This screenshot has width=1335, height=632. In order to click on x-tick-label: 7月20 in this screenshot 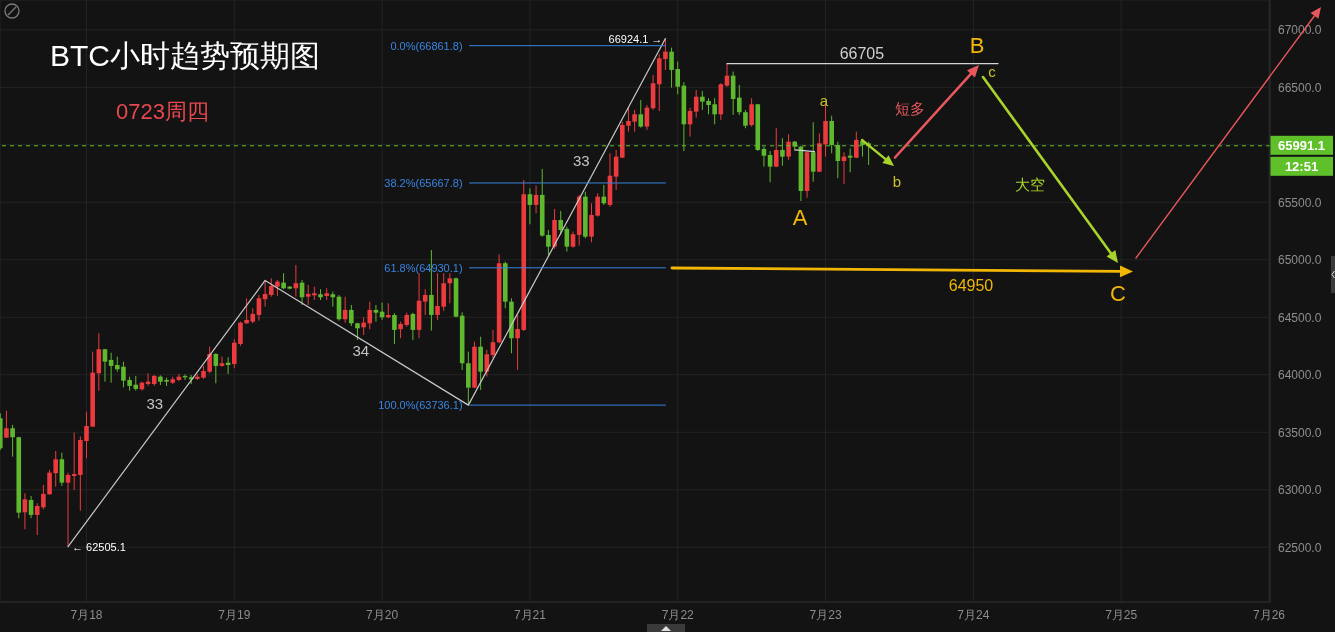, I will do `click(382, 614)`.